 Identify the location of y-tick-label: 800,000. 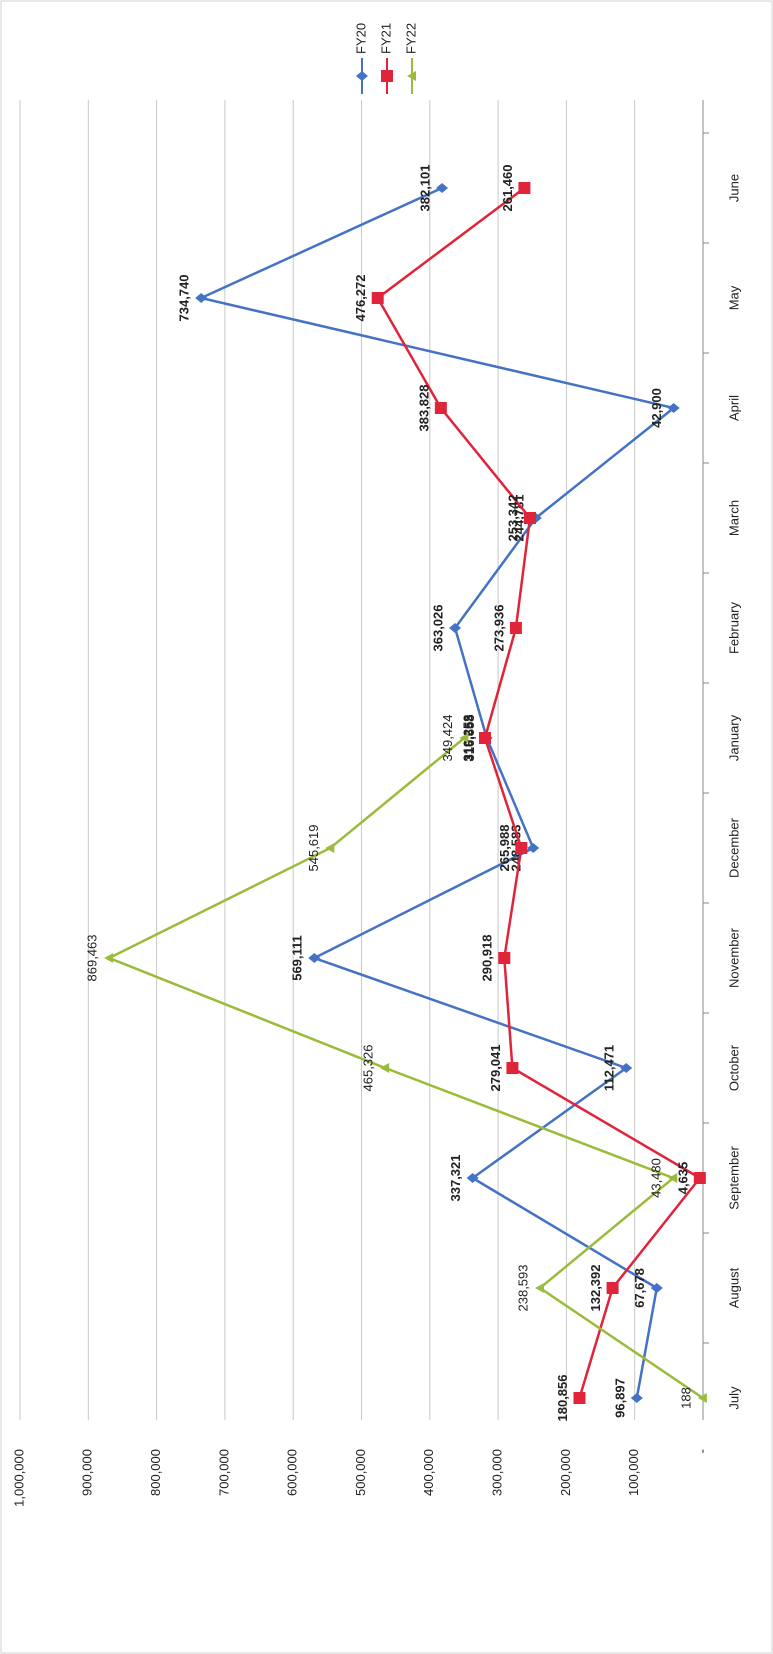
(155, 1472).